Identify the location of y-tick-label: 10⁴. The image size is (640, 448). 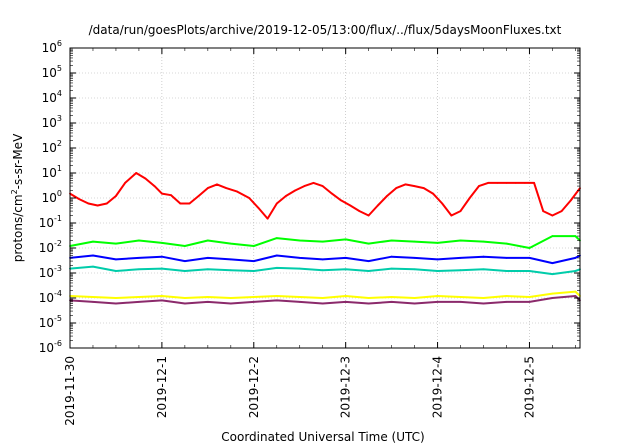
(52, 97).